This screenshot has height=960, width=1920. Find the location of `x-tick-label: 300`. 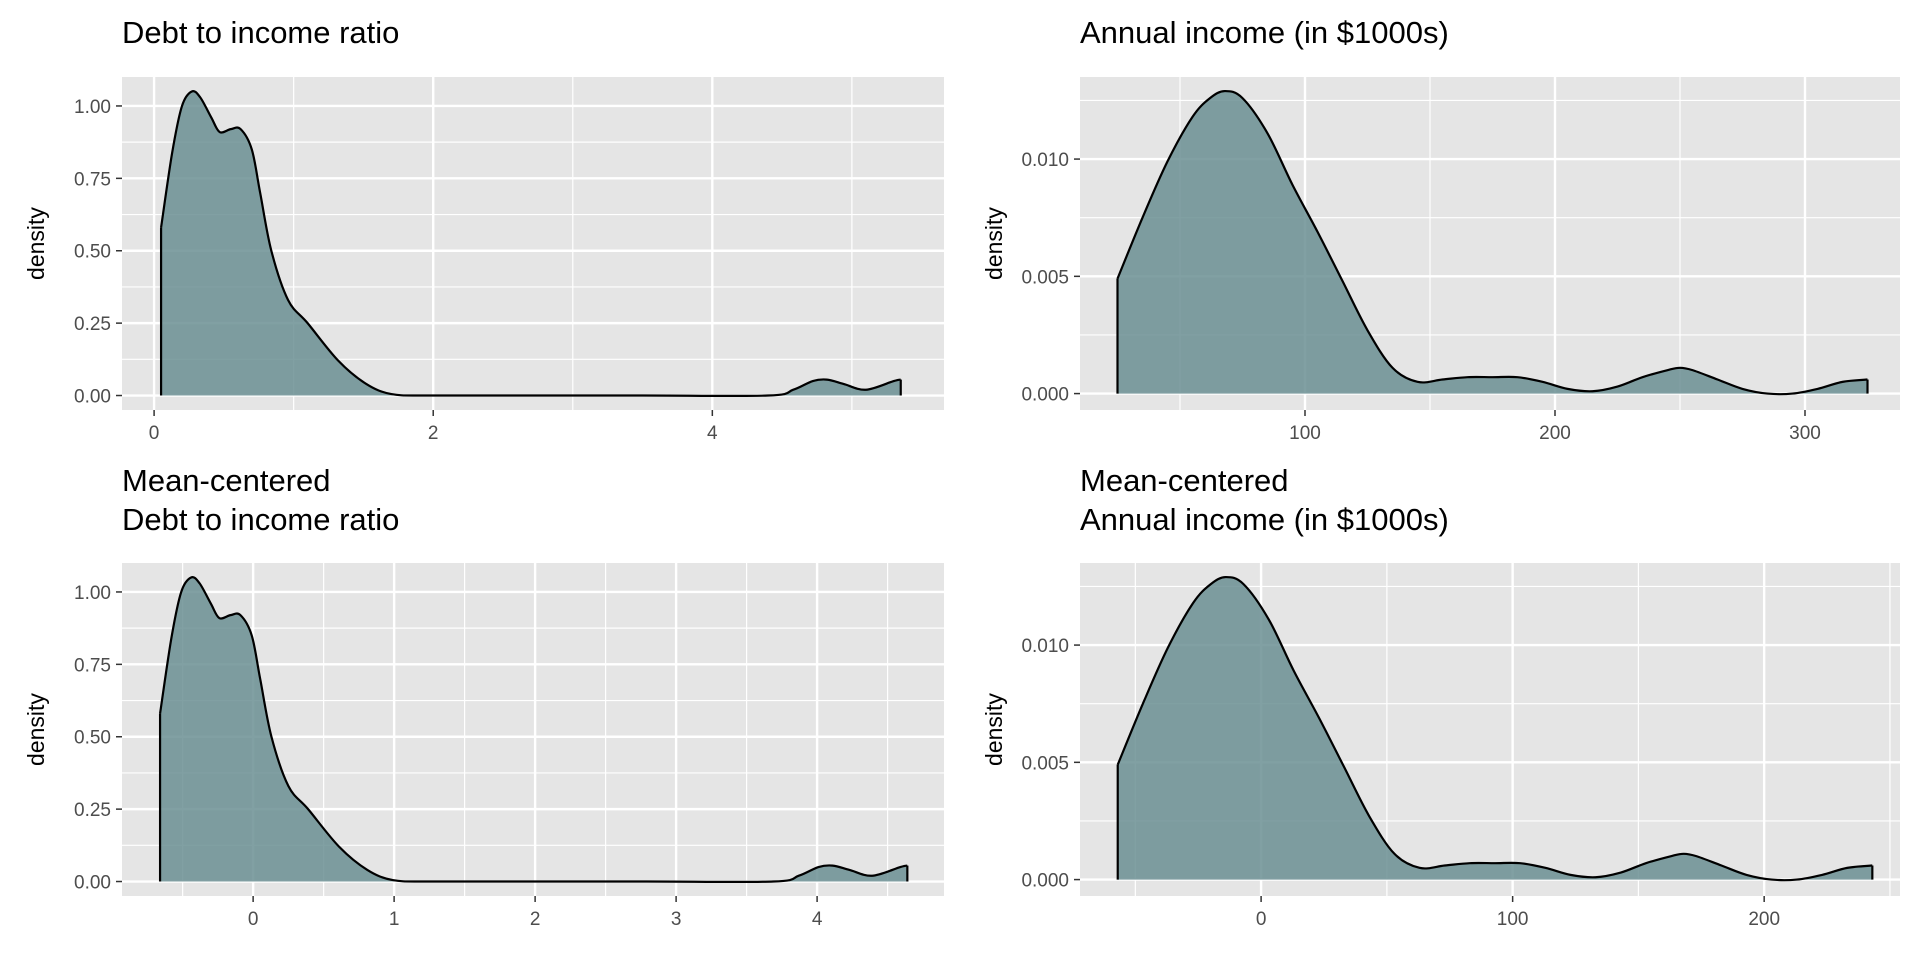

x-tick-label: 300 is located at coordinates (1805, 433).